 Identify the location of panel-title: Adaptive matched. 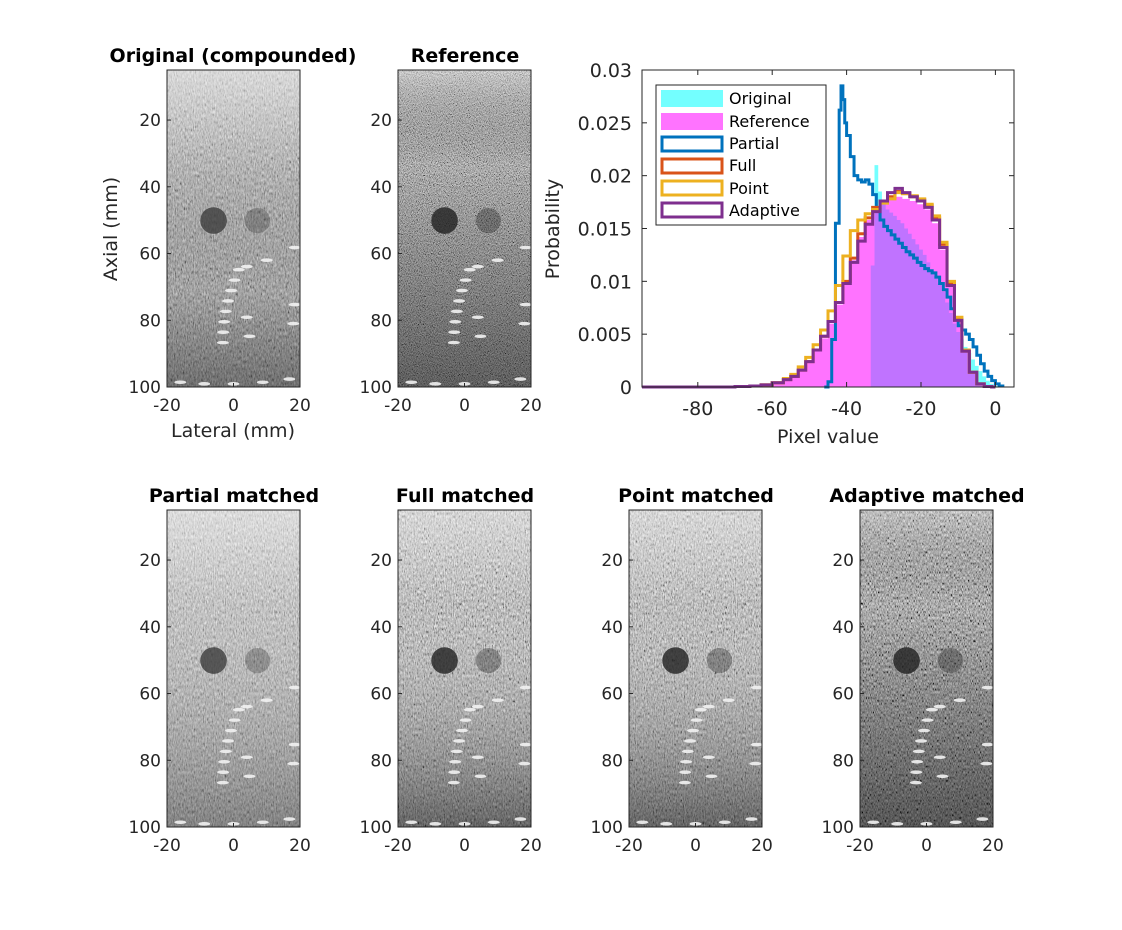
(926, 496).